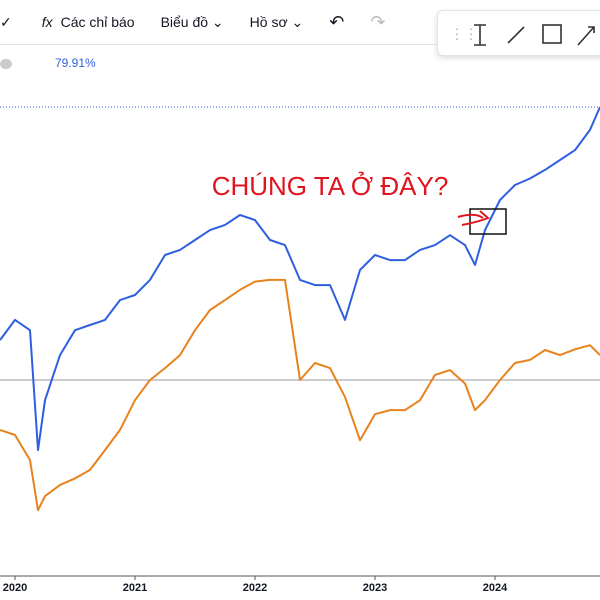 The width and height of the screenshot is (600, 600). Describe the element at coordinates (552, 34) in the screenshot. I see `rect-tool` at that location.